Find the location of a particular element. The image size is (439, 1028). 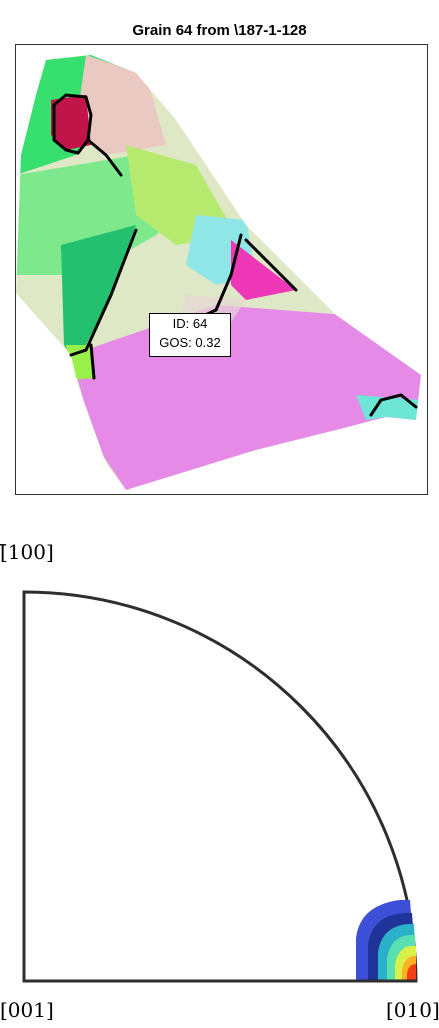

grain-info-box: ID: 64 GOS: 0.32 is located at coordinates (190, 335).